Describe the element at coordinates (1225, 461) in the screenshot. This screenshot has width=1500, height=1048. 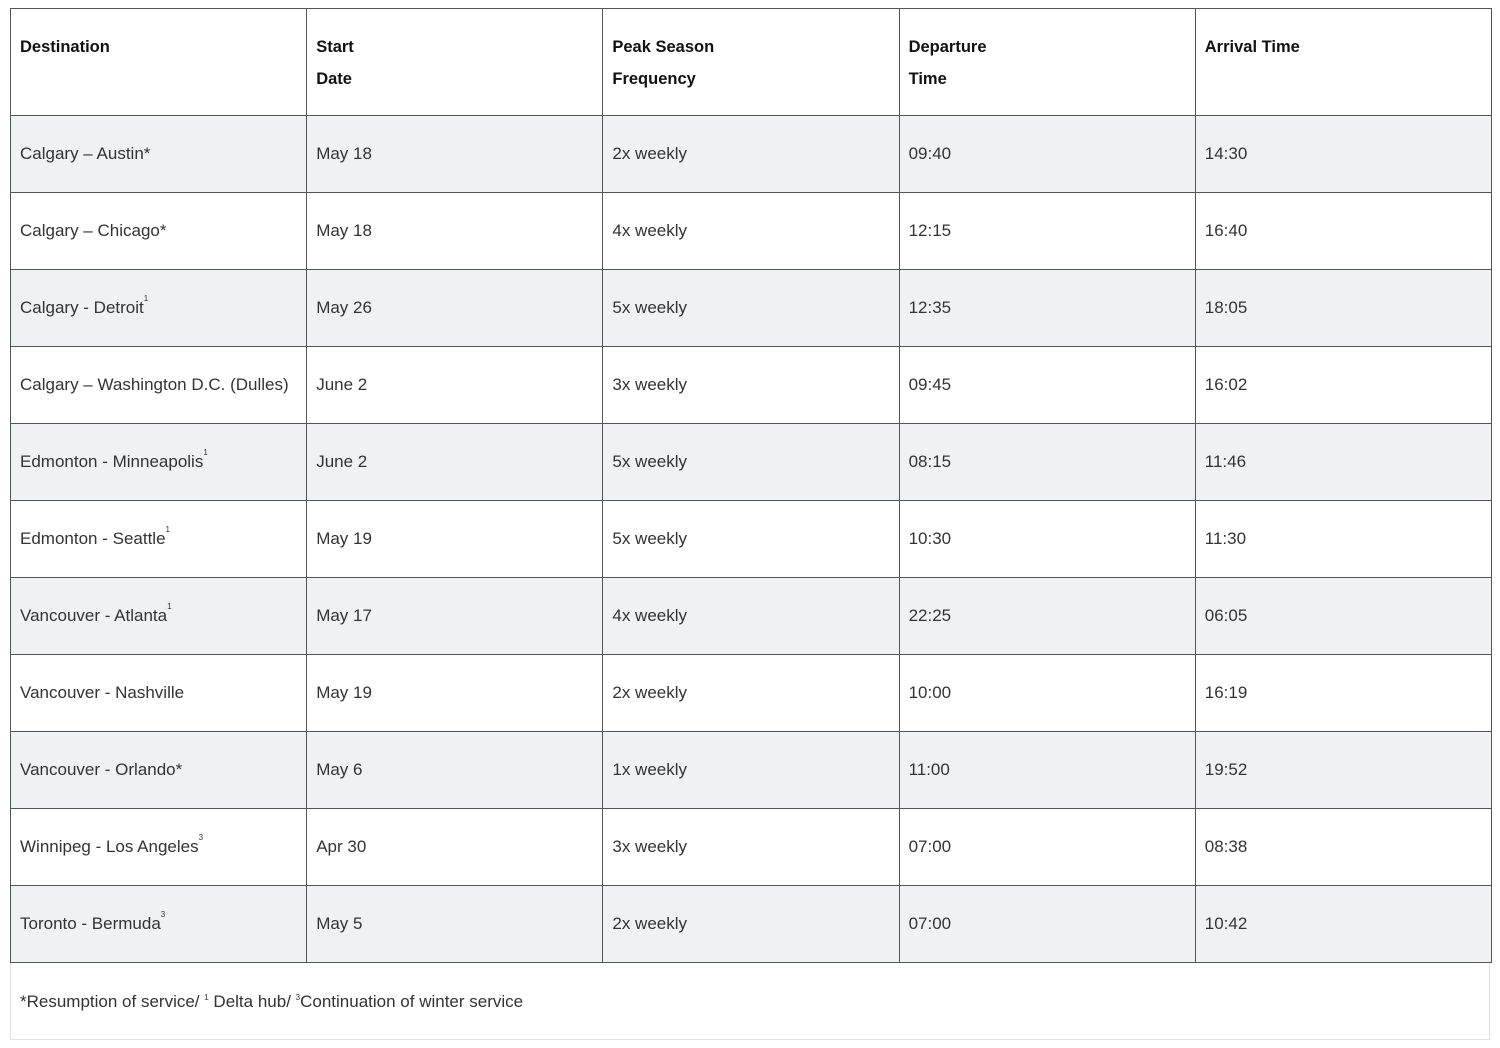
I see `cell-text: 11:46` at that location.